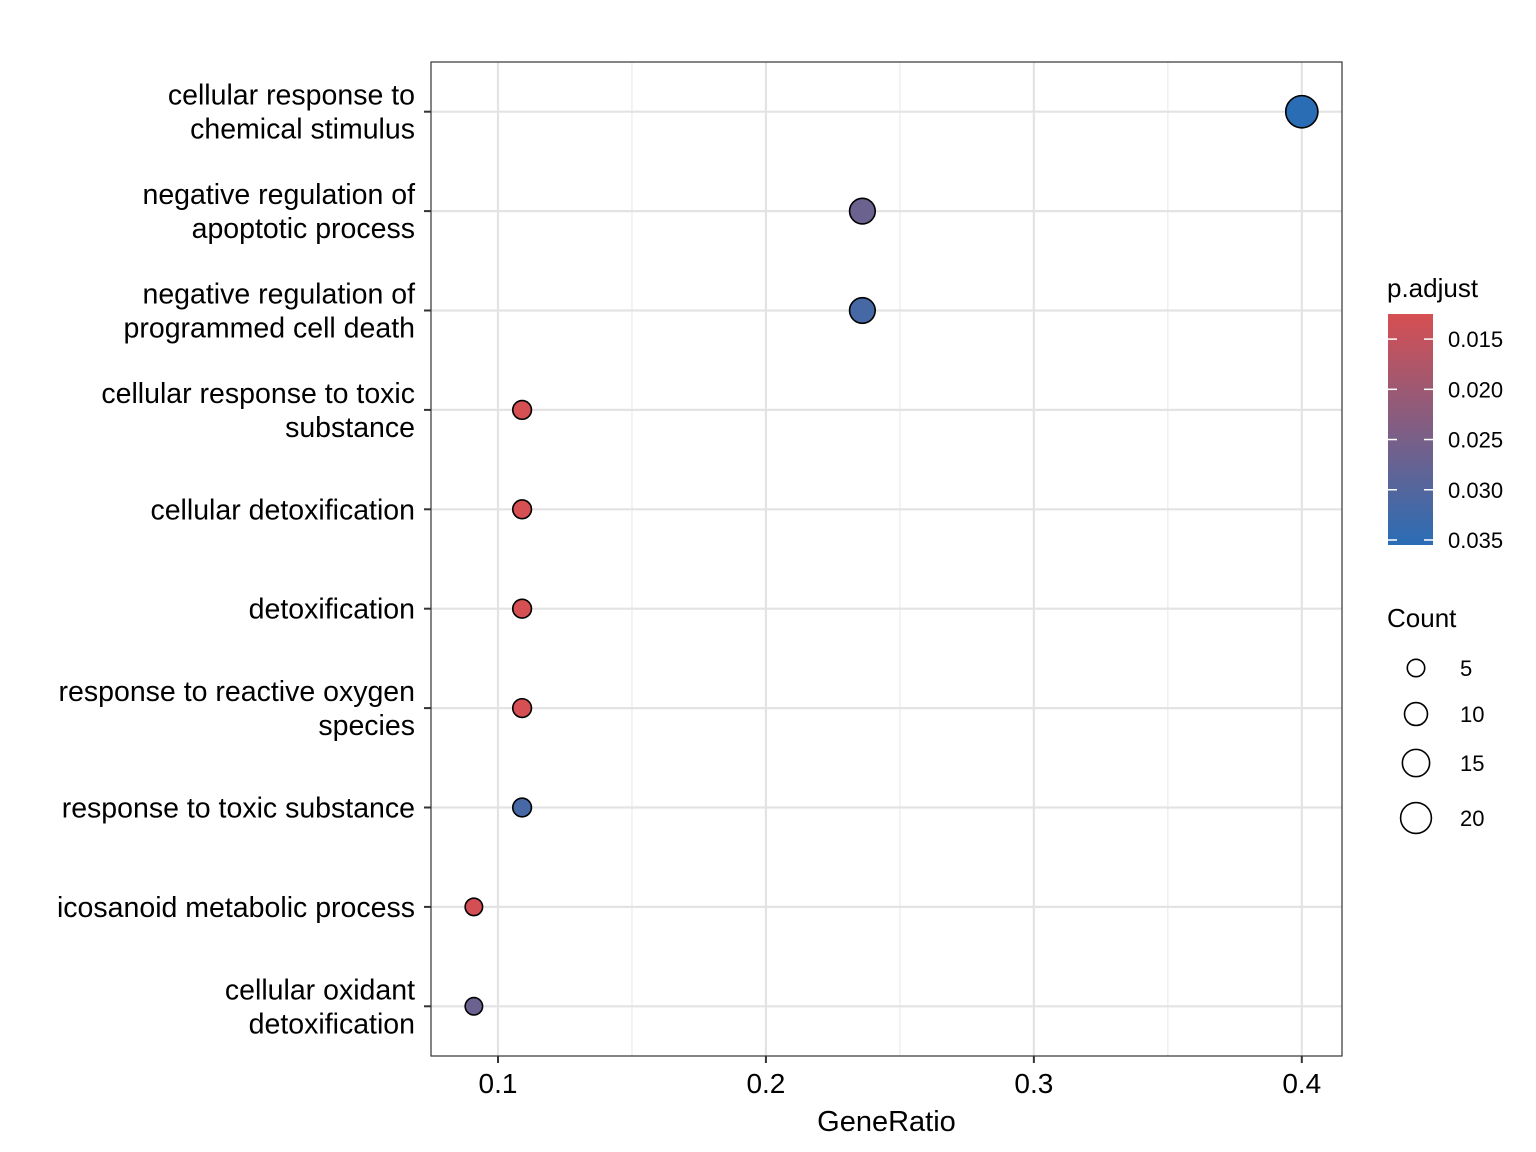 This screenshot has width=1536, height=1152. I want to click on y-tick-label: negative regulation of apoptotic process, so click(278, 212).